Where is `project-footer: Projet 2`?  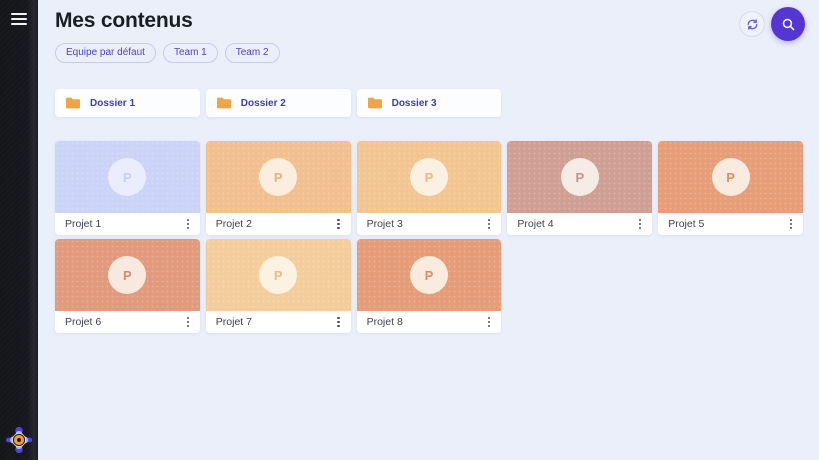
project-footer: Projet 2 is located at coordinates (278, 224).